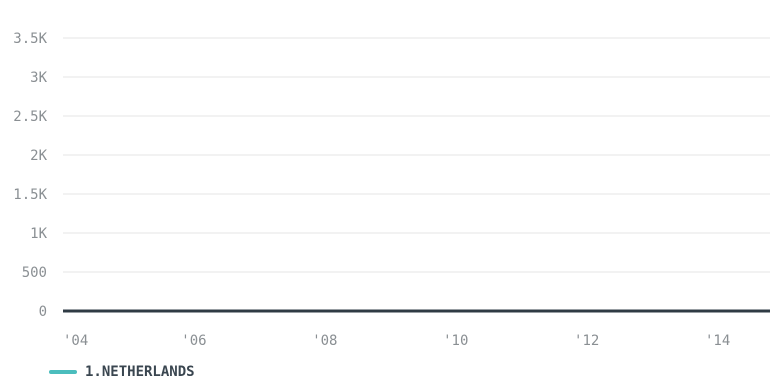  I want to click on y-tick-label: 3.5K, so click(30, 39).